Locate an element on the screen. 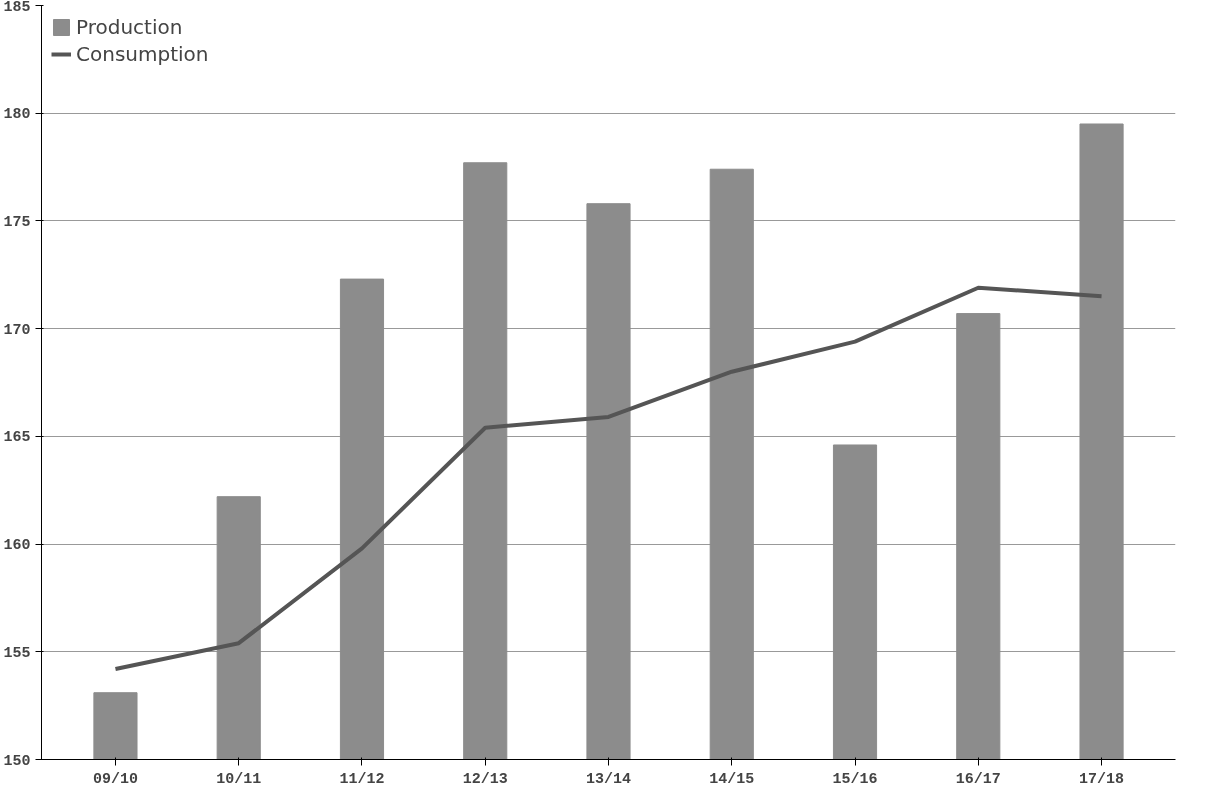 The height and width of the screenshot is (811, 1206). x-tick-label: 15/16 is located at coordinates (855, 779).